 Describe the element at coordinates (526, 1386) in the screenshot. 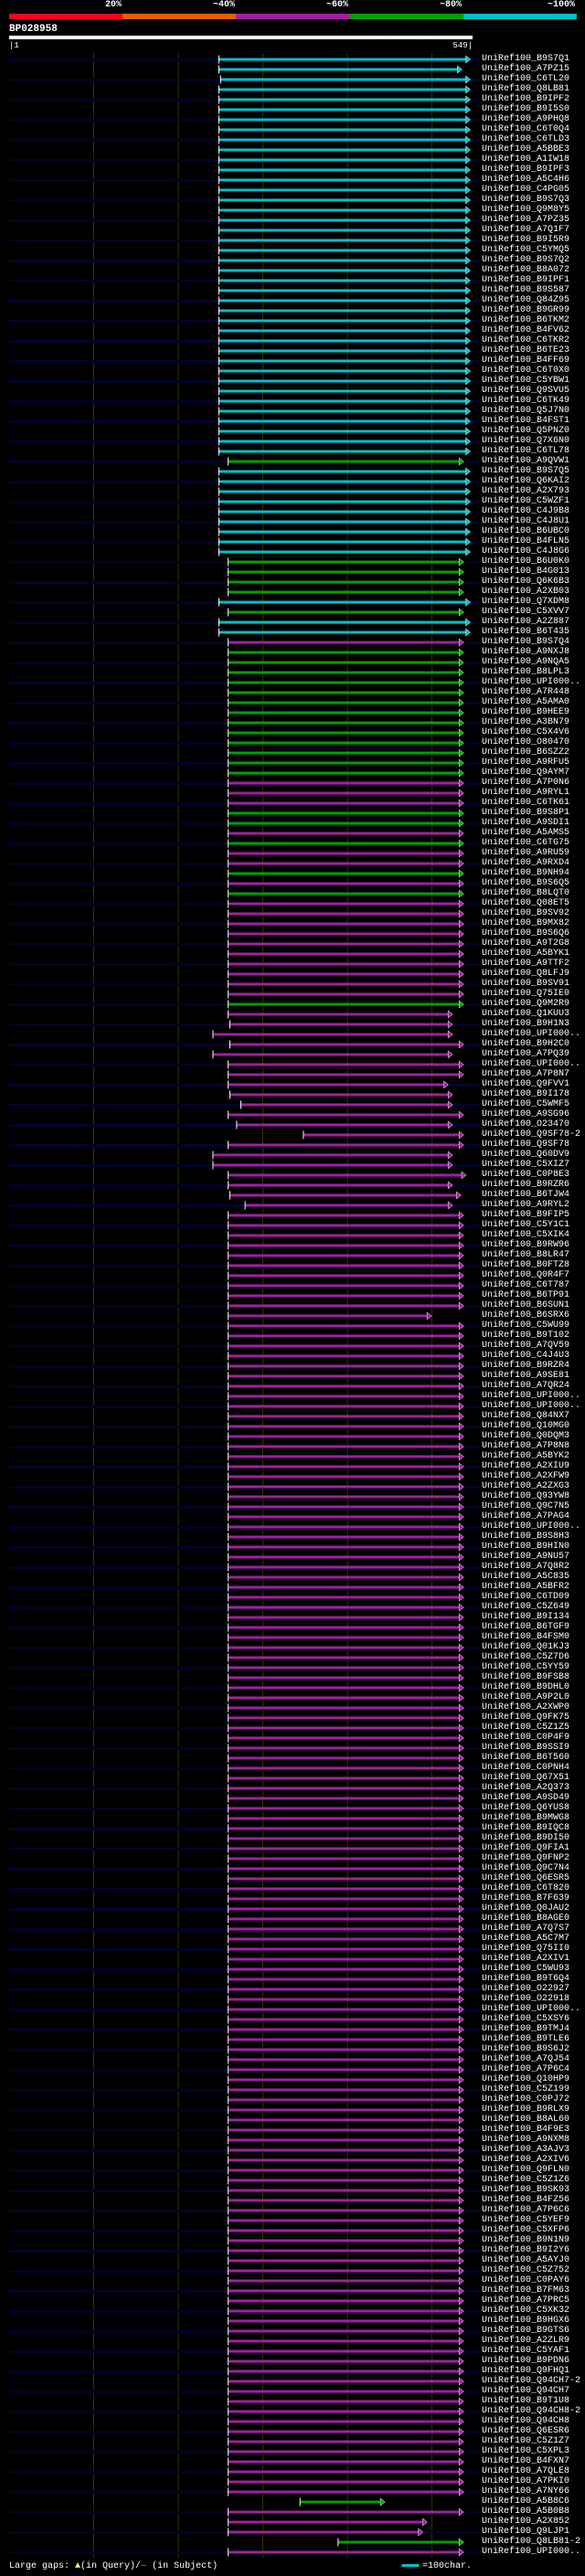

I see `hit-label: UniRef100_A7QR24` at that location.